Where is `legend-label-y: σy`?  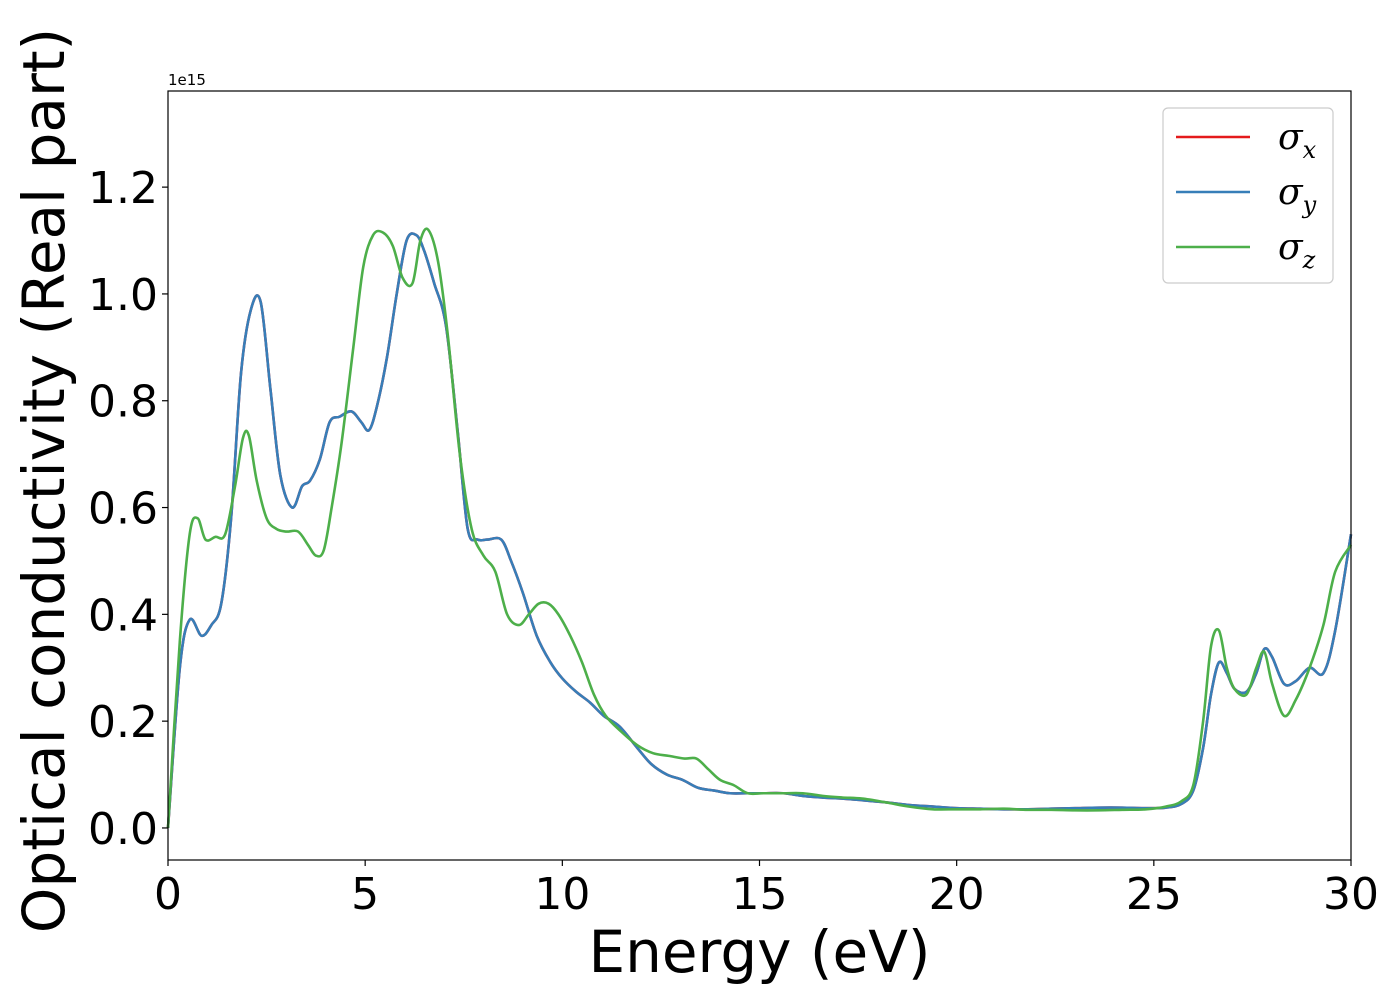
legend-label-y: σy is located at coordinates (1297, 195).